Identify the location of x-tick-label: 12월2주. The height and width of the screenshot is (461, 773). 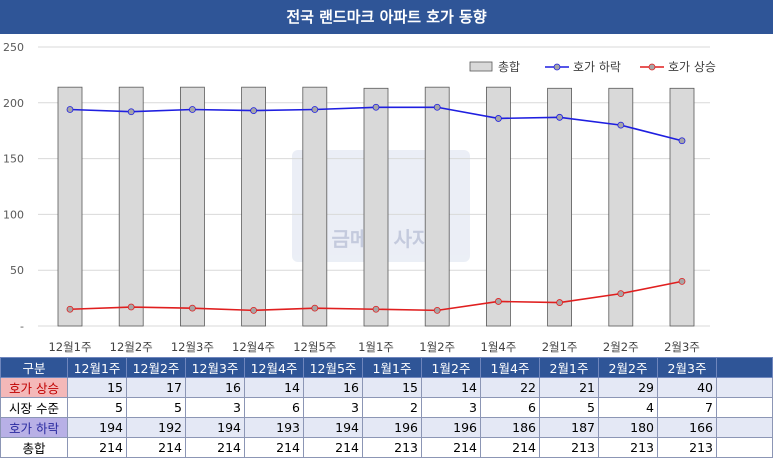
(131, 347).